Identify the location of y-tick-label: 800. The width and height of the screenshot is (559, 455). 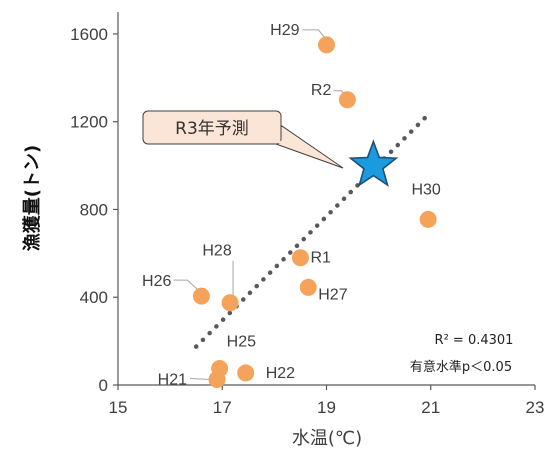
(94, 209).